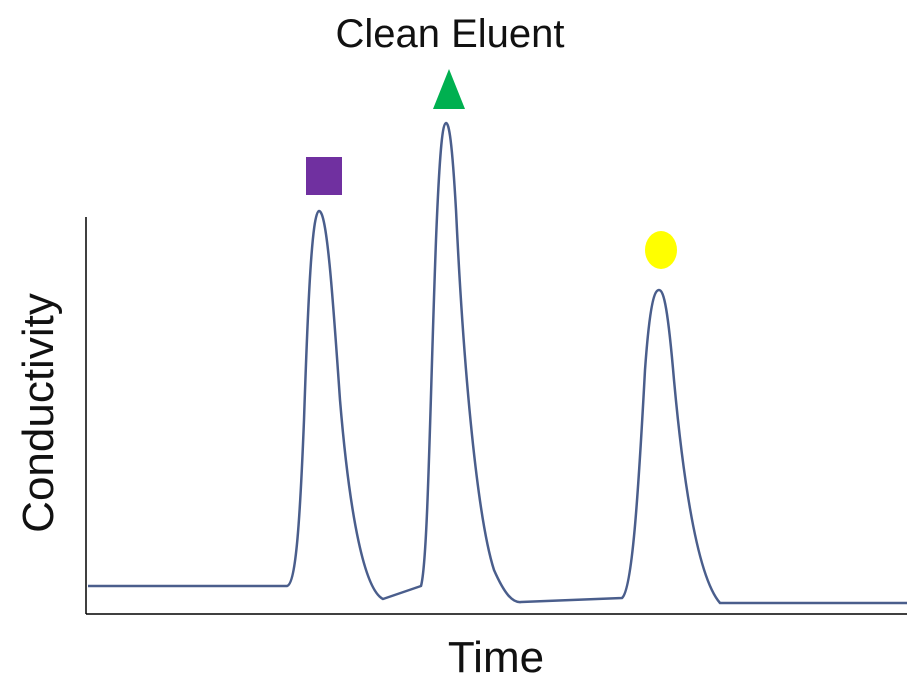 The width and height of the screenshot is (907, 678). Describe the element at coordinates (496, 655) in the screenshot. I see `x-axis-label: Time` at that location.